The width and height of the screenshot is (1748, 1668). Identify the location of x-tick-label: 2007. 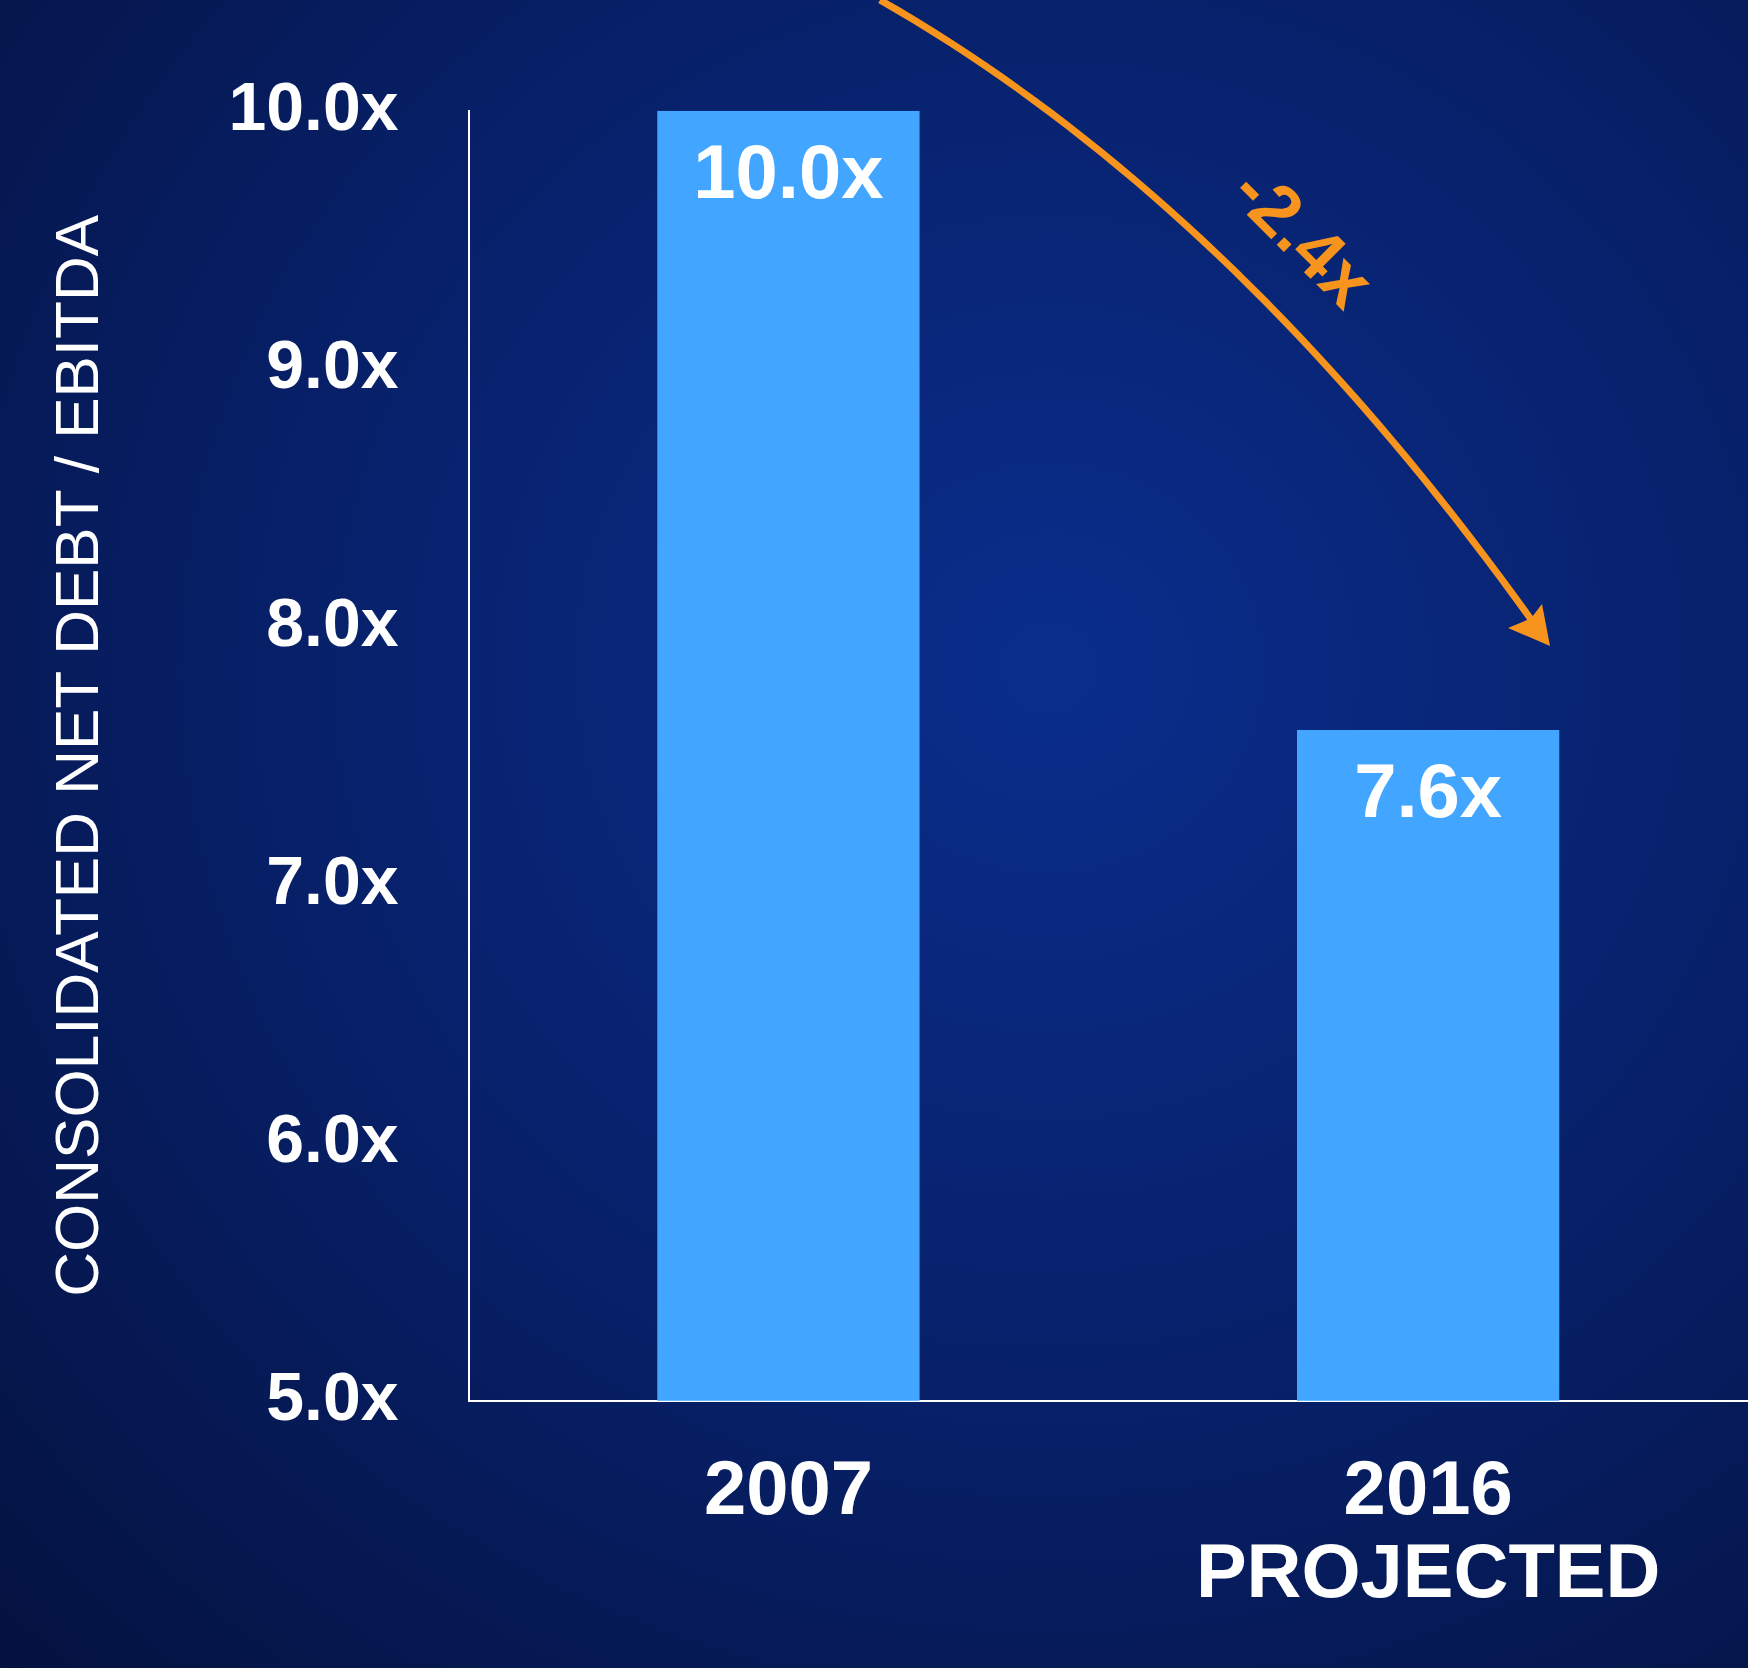
(788, 1487).